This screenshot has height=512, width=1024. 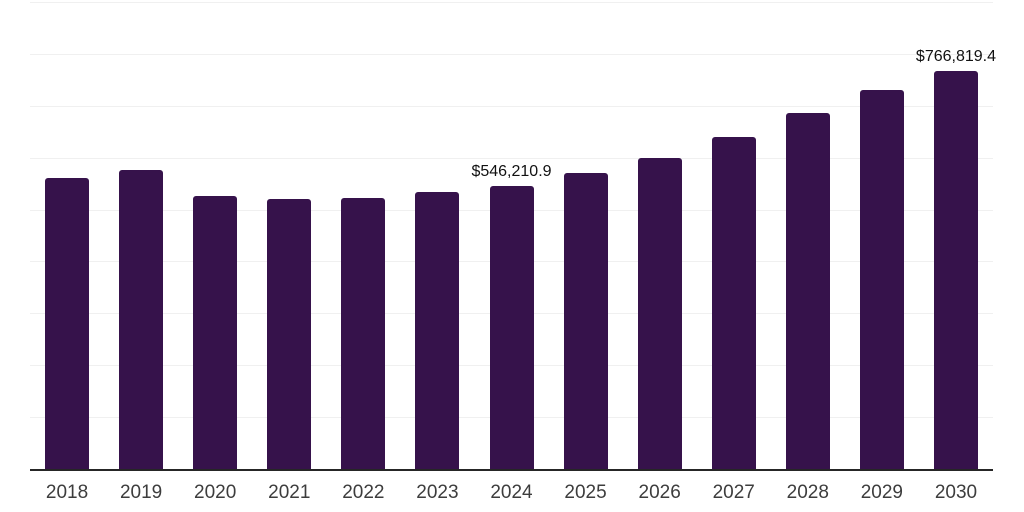 I want to click on bar-2019, so click(x=141, y=319).